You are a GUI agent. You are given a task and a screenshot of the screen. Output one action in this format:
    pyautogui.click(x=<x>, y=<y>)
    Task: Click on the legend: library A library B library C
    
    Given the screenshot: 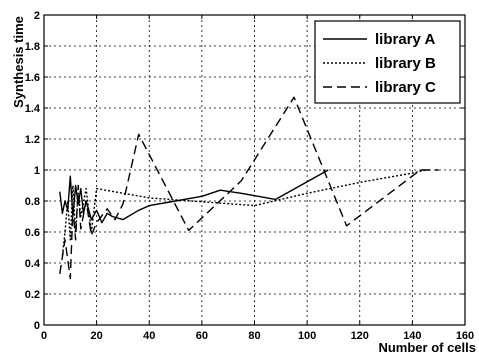 What is the action you would take?
    pyautogui.click(x=387, y=62)
    